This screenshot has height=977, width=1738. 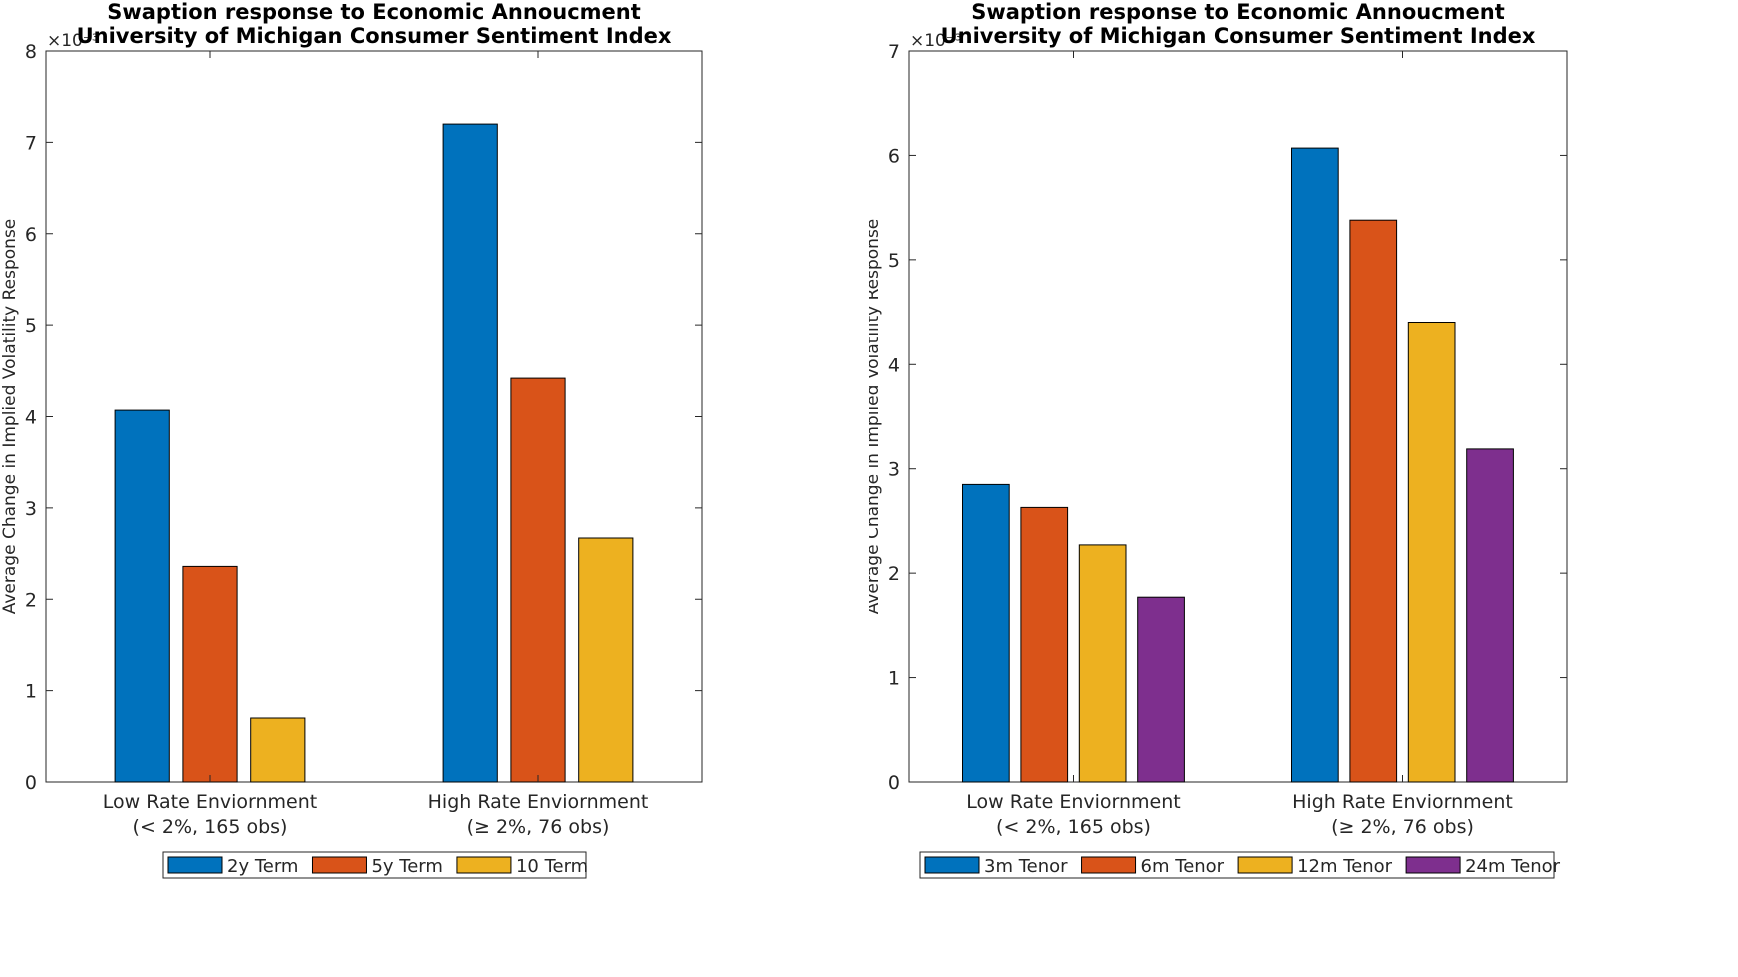 What do you see at coordinates (1433, 865) in the screenshot?
I see `legend-swatch-24m-tenor` at bounding box center [1433, 865].